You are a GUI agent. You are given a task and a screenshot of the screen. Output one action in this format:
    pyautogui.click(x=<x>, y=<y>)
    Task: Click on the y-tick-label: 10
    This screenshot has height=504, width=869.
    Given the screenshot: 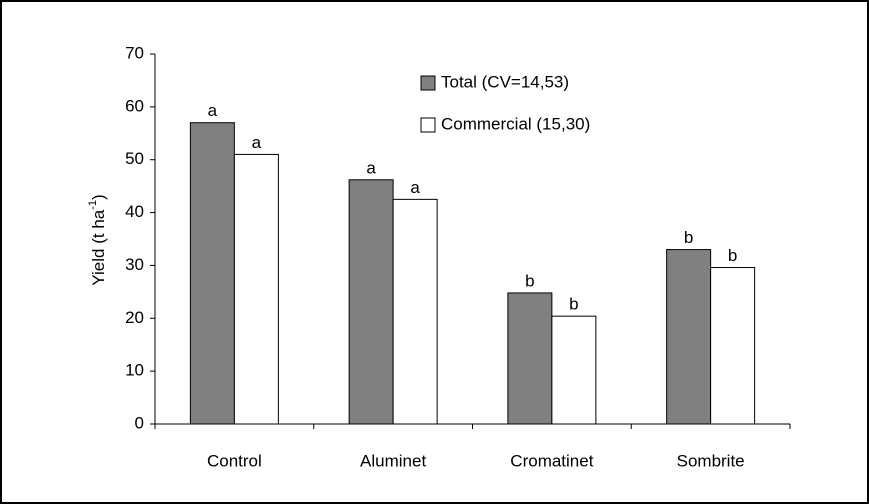 What is the action you would take?
    pyautogui.click(x=134, y=370)
    